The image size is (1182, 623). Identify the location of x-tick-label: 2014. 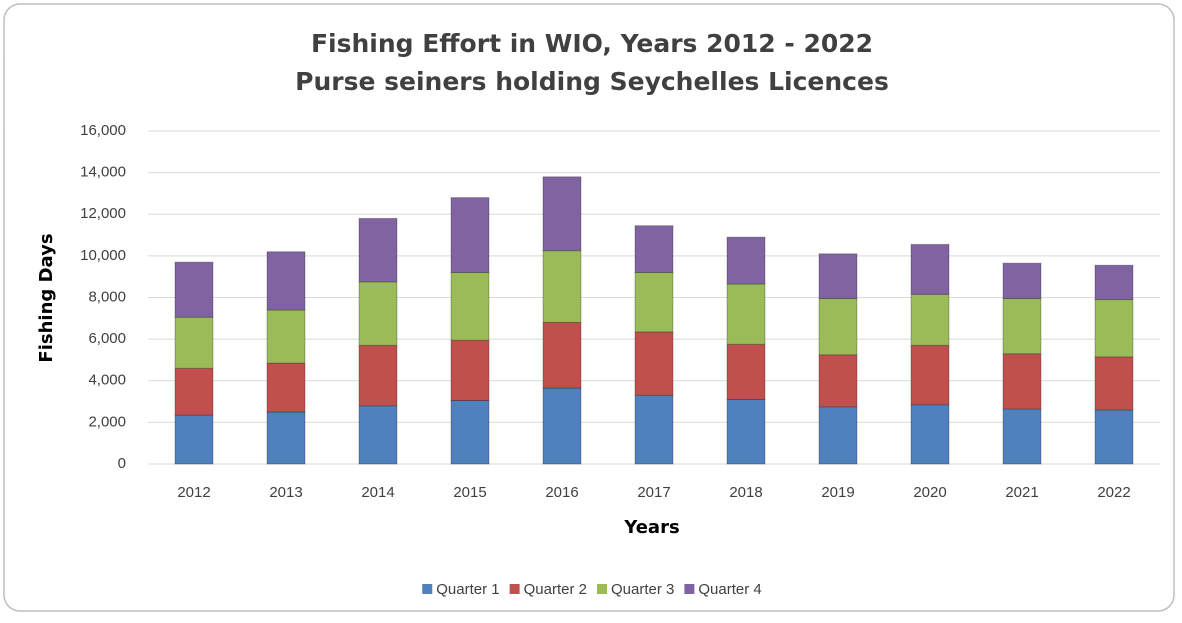
(377, 492).